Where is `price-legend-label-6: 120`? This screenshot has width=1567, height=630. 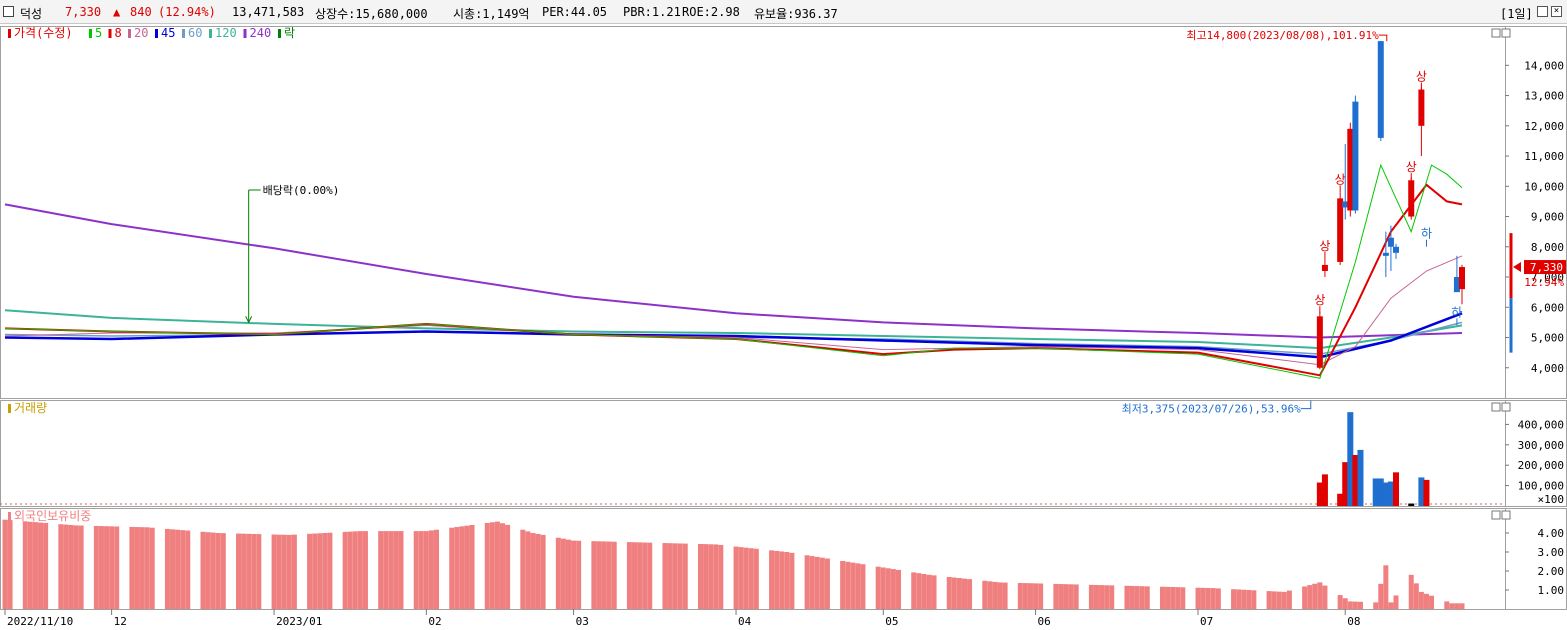
price-legend-label-6: 120 is located at coordinates (226, 33).